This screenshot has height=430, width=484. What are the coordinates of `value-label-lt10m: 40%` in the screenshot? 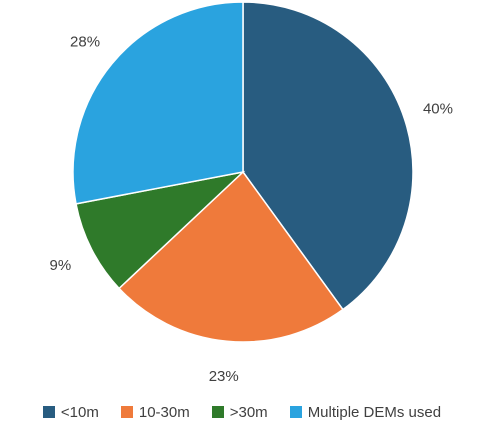 It's located at (438, 109).